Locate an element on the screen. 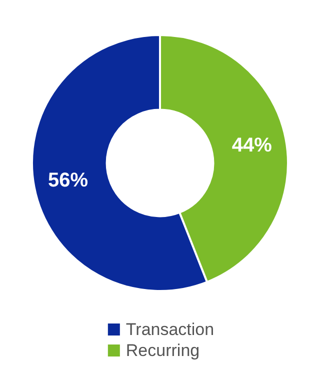 This screenshot has width=320, height=380. legend-label: Transaction is located at coordinates (170, 329).